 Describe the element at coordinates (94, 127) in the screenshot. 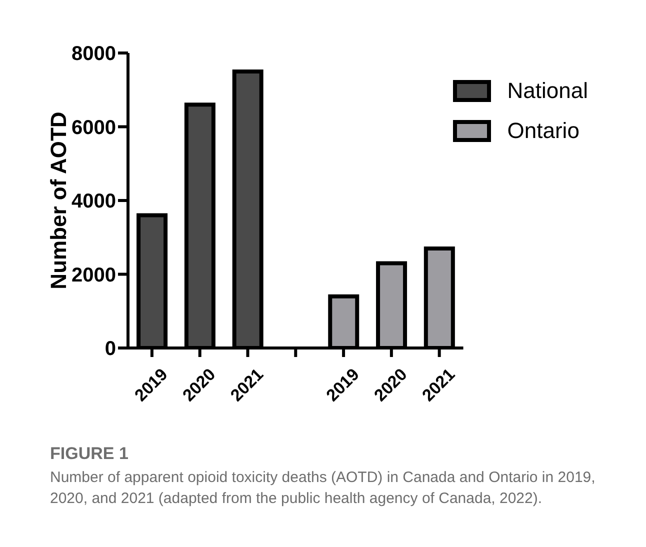

I see `y-tick-label: 6000` at that location.